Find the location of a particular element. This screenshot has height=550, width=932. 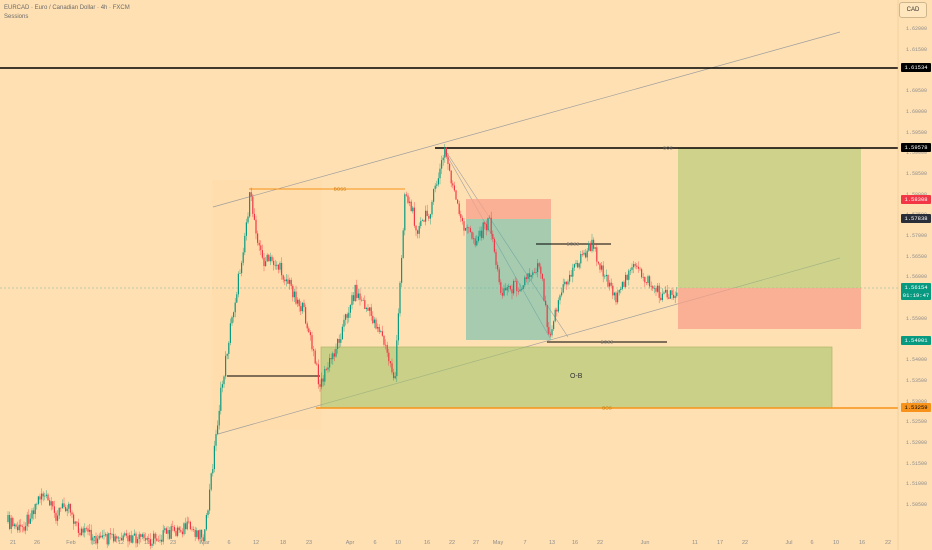

indicator-label: Sessions is located at coordinates (16, 17).